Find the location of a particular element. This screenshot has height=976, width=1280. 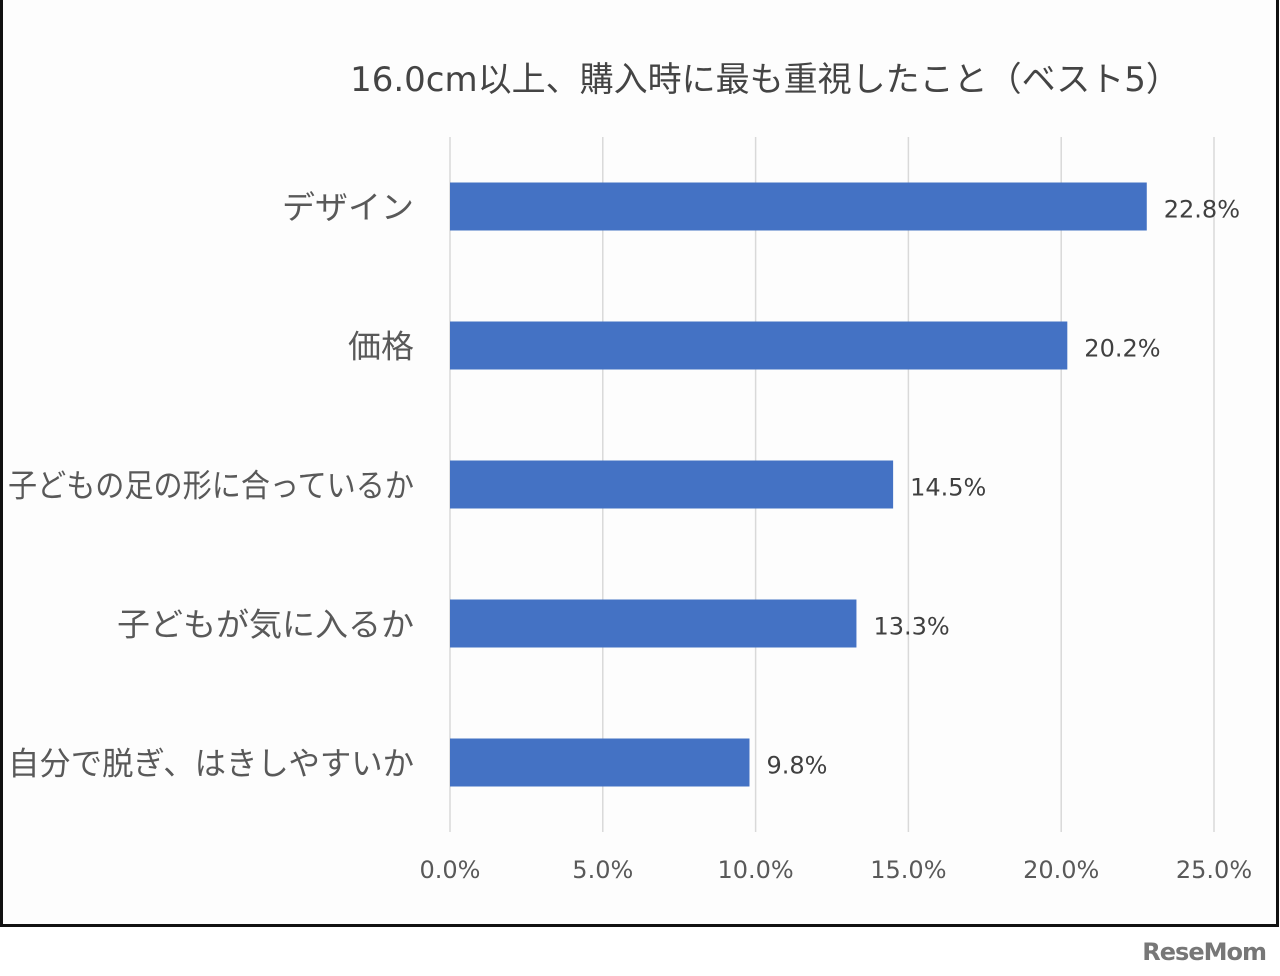

category-label: 子どもの足の形に合っているか is located at coordinates (211, 486).